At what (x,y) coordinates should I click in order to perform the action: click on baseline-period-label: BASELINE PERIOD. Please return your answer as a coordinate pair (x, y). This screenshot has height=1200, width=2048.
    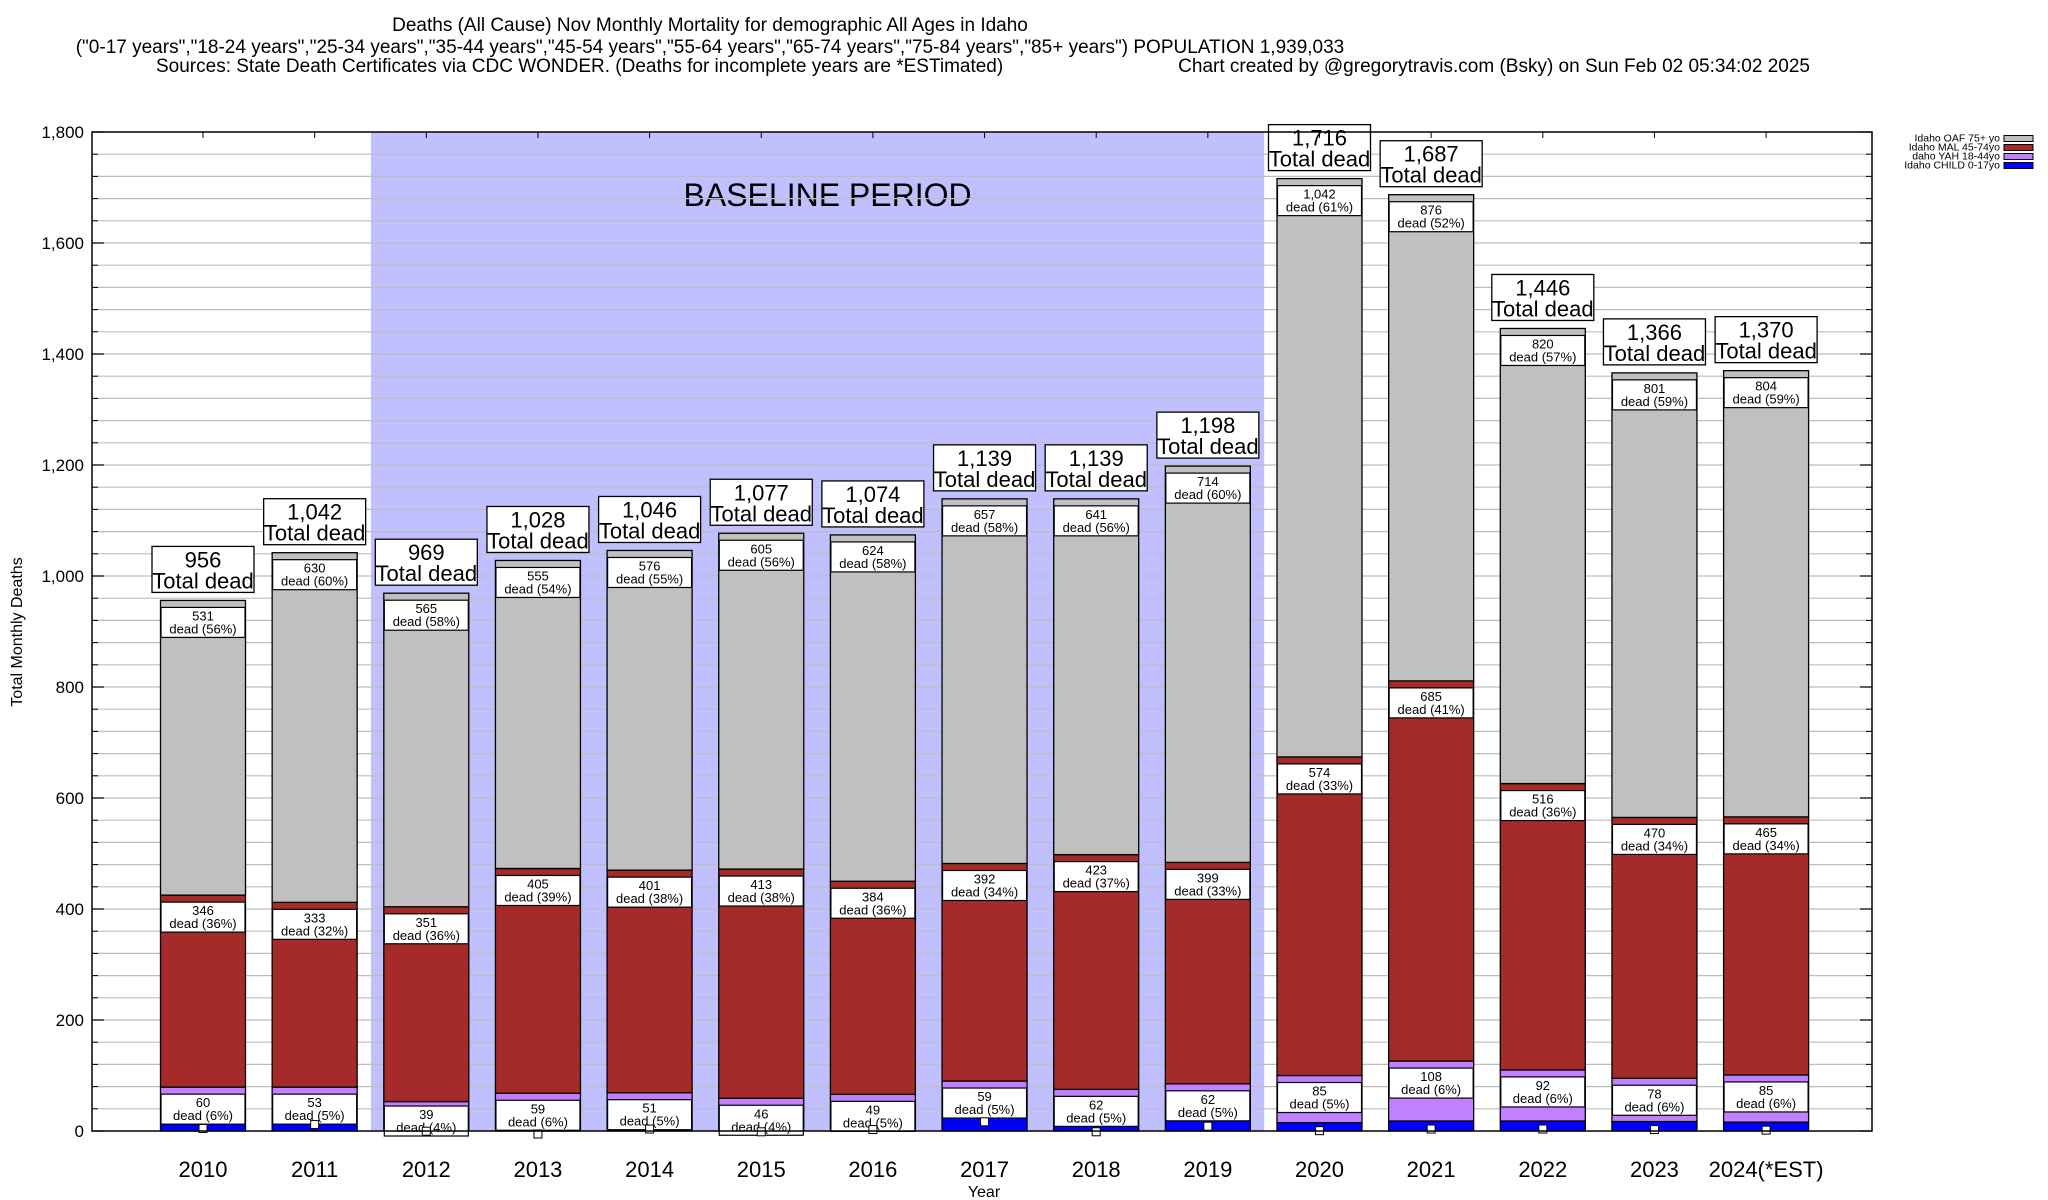
    Looking at the image, I should click on (828, 195).